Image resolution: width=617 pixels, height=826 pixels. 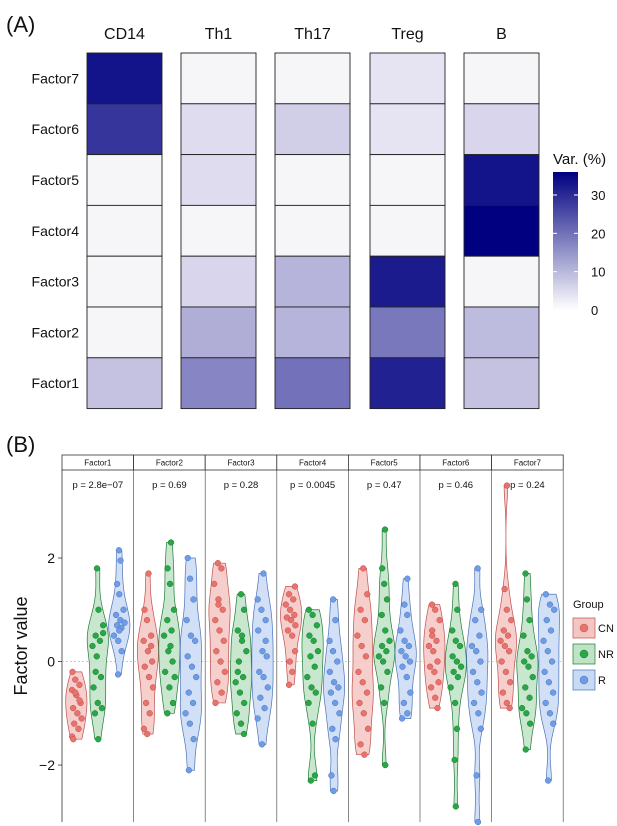 What do you see at coordinates (501, 230) in the screenshot?
I see `heatmap-cell-factor4-b` at bounding box center [501, 230].